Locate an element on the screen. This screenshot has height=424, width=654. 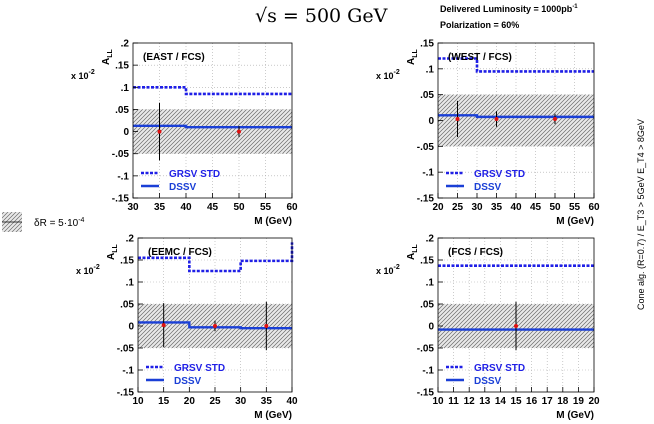
x-tick-label: 13 is located at coordinates (485, 401).